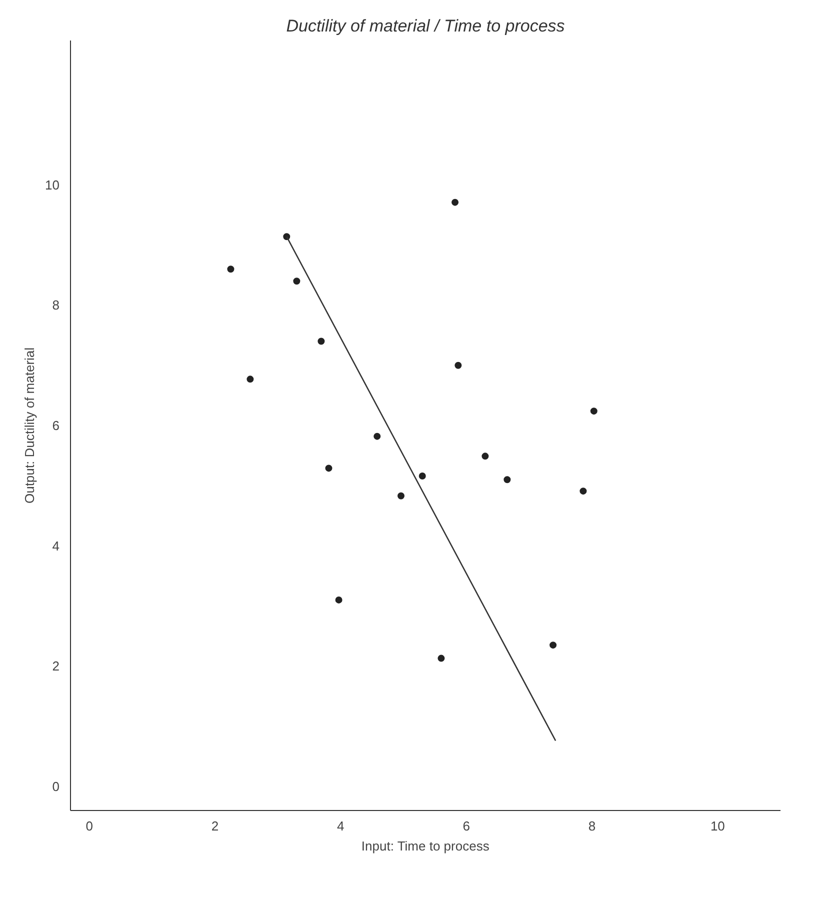 The width and height of the screenshot is (833, 900). Describe the element at coordinates (30, 425) in the screenshot. I see `y-axis-title: Output: Ductility of material` at that location.